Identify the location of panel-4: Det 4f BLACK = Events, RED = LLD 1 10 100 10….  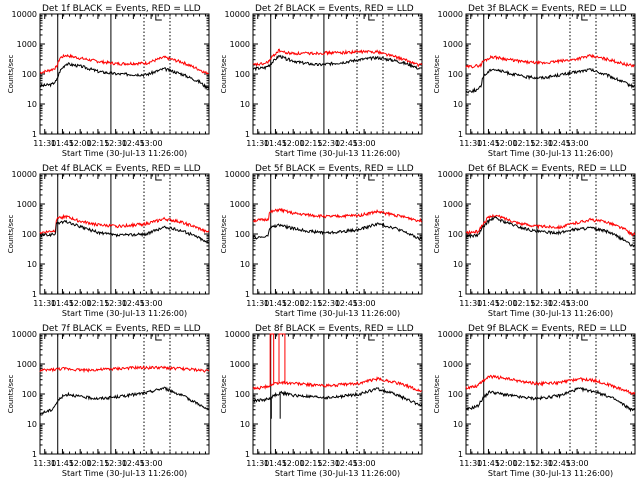
(108, 241).